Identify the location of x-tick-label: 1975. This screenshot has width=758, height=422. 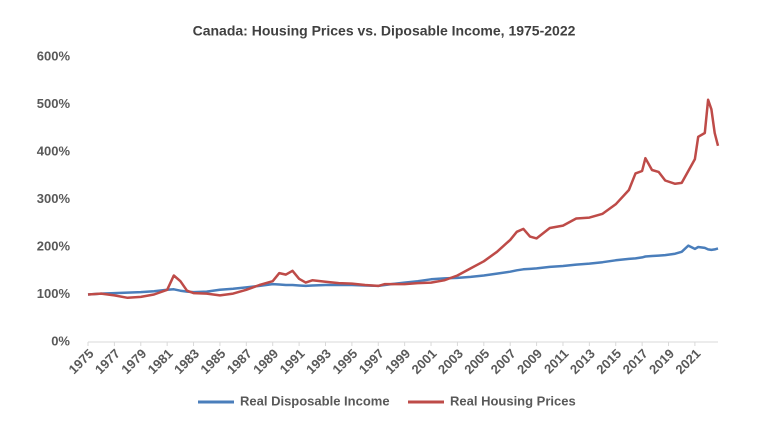
(80, 361).